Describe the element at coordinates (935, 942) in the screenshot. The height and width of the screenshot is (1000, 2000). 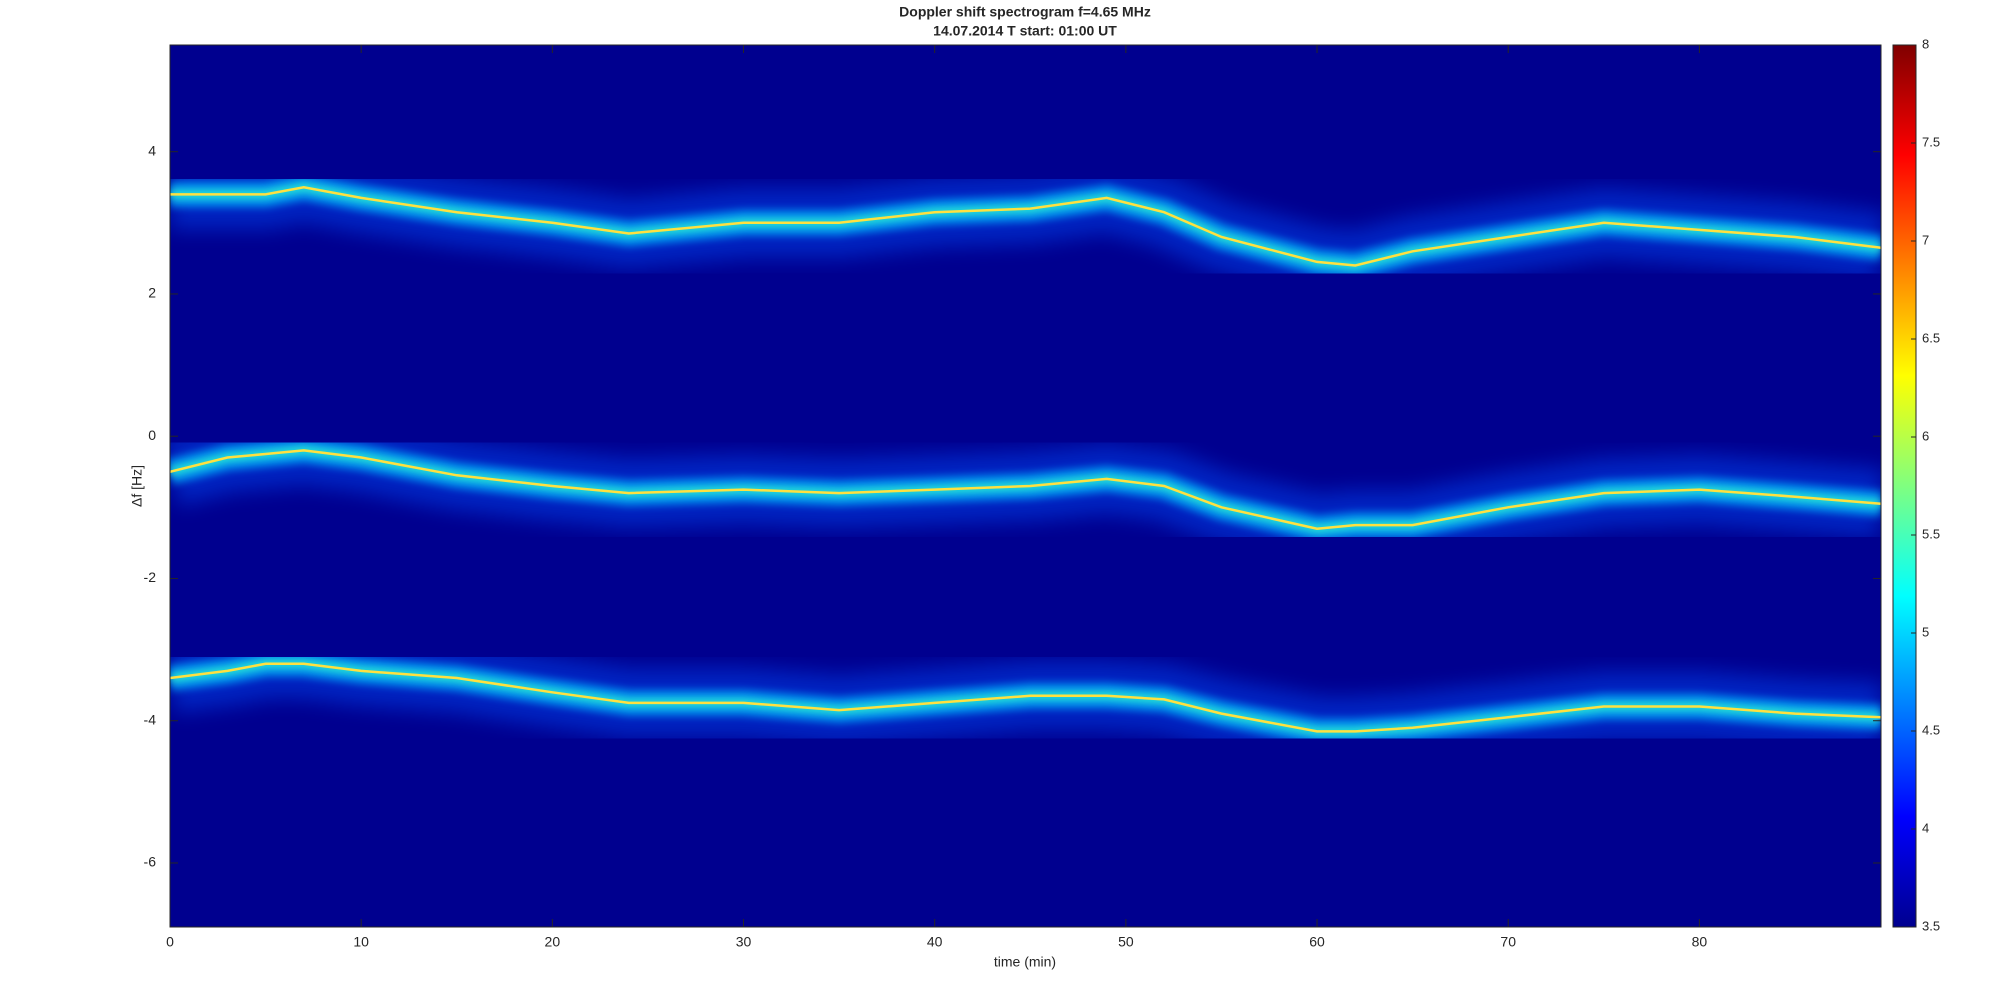
I see `x-tick-label: 40` at that location.